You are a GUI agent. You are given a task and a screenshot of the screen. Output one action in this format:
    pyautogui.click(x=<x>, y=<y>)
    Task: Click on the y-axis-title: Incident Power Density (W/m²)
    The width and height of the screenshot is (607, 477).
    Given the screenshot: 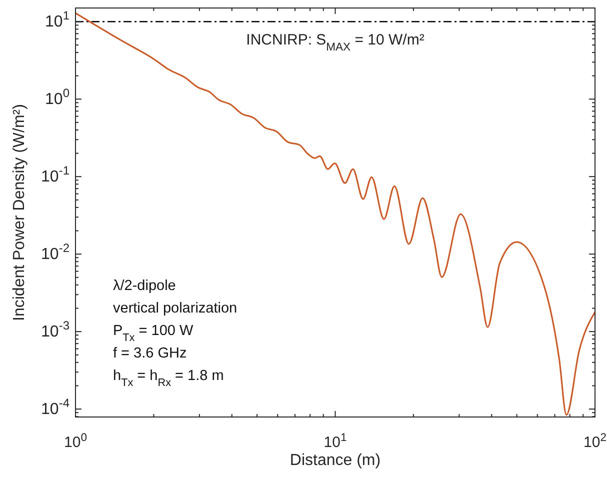 What is the action you would take?
    pyautogui.click(x=19, y=212)
    